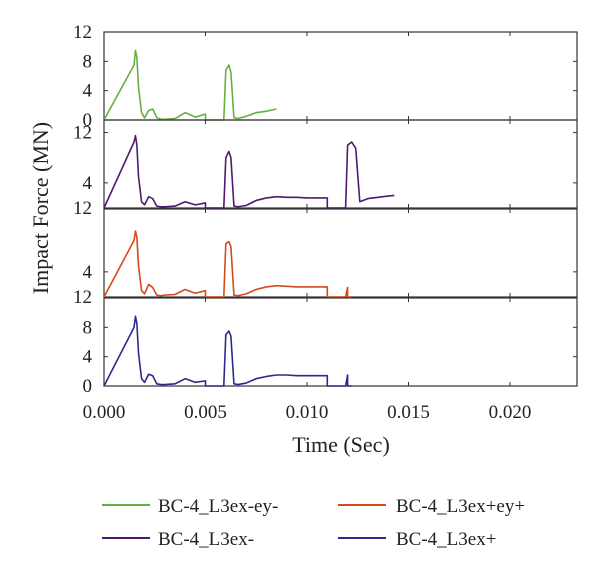 This screenshot has height=570, width=600. I want to click on y-axis-label: Impact Force (MN), so click(40, 208).